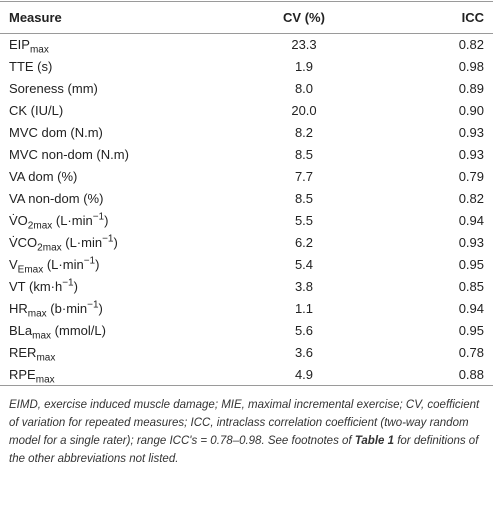  What do you see at coordinates (22, 374) in the screenshot?
I see `text: RPE` at bounding box center [22, 374].